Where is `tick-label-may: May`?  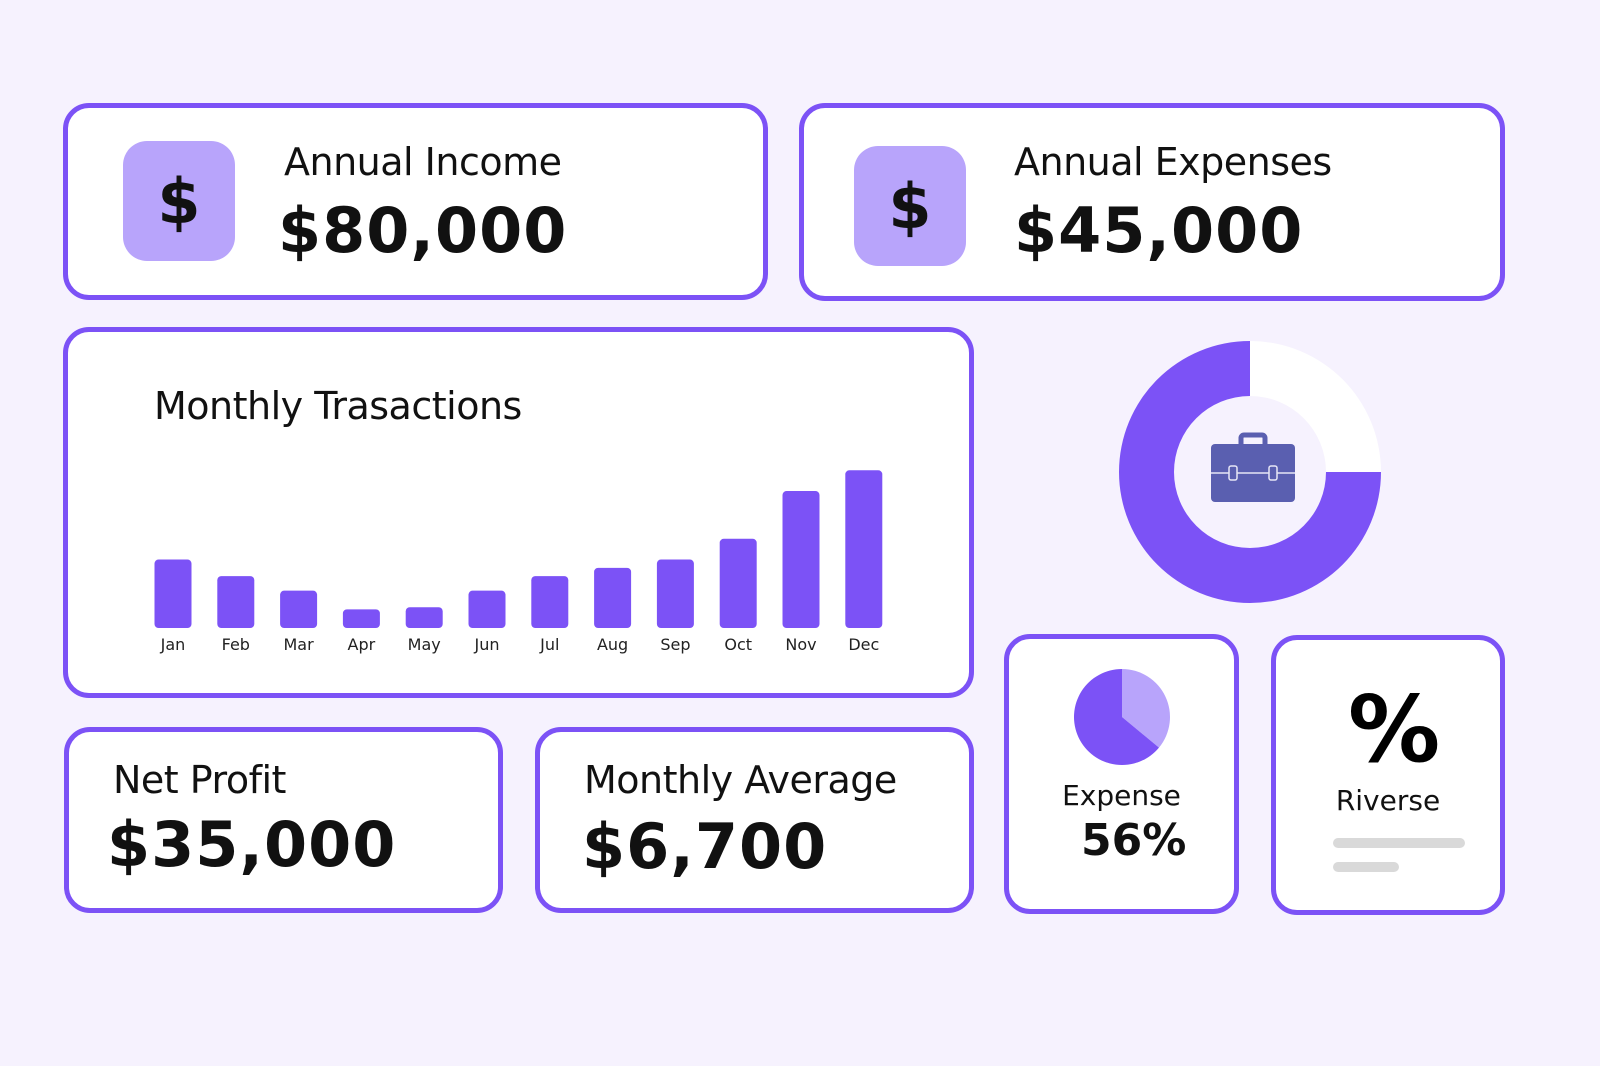
tick-label-may: May is located at coordinates (424, 644).